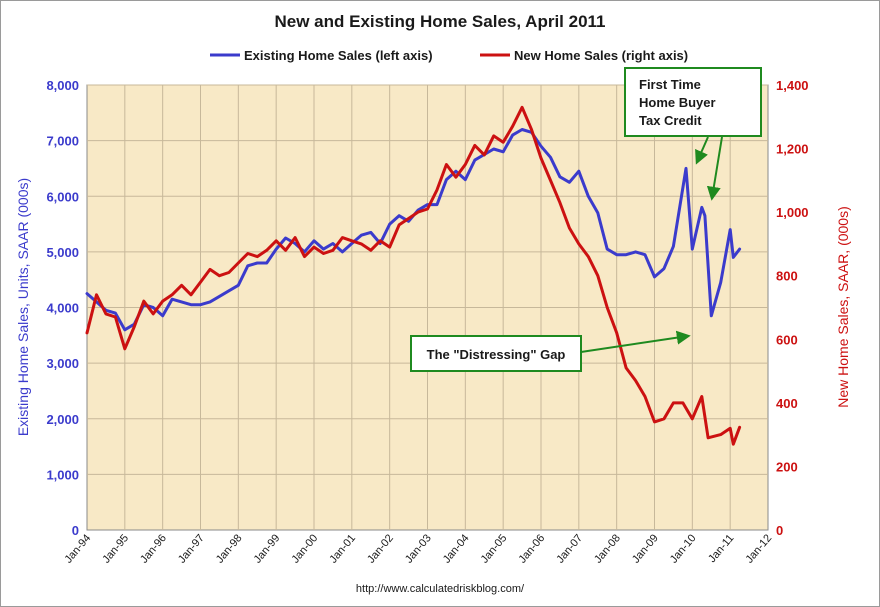 The image size is (880, 607). Describe the element at coordinates (787, 403) in the screenshot. I see `y-right-tick-label: 400` at that location.